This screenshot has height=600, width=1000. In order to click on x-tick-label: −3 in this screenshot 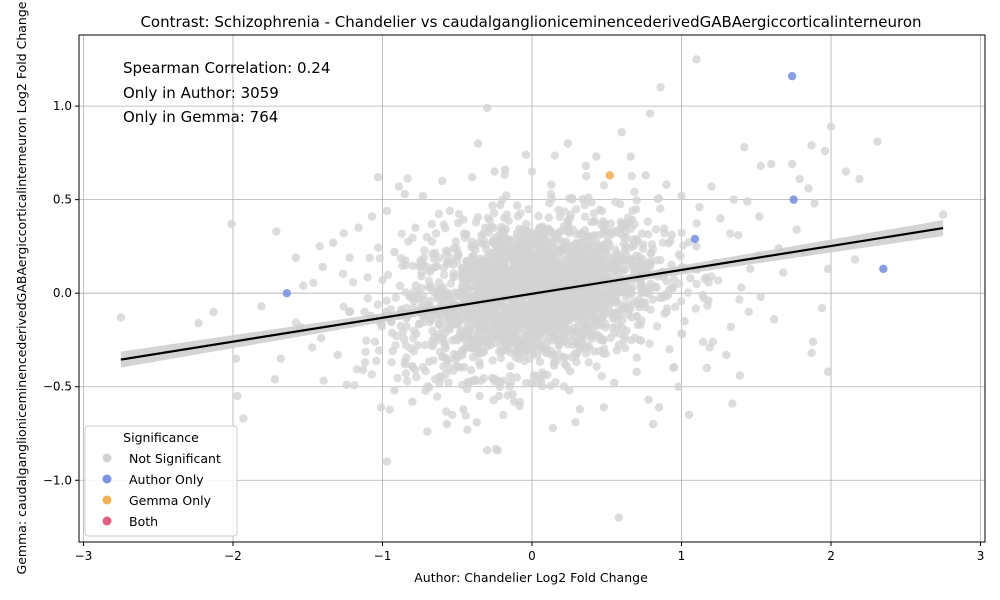, I will do `click(84, 556)`.